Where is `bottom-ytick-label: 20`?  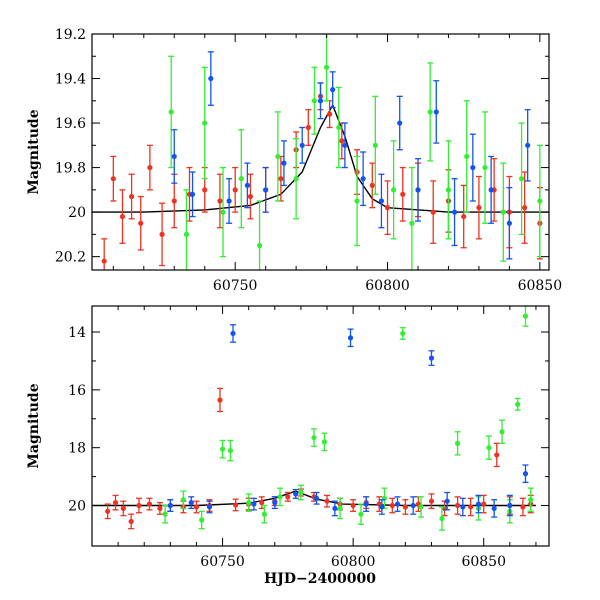 bottom-ytick-label: 20 is located at coordinates (77, 507).